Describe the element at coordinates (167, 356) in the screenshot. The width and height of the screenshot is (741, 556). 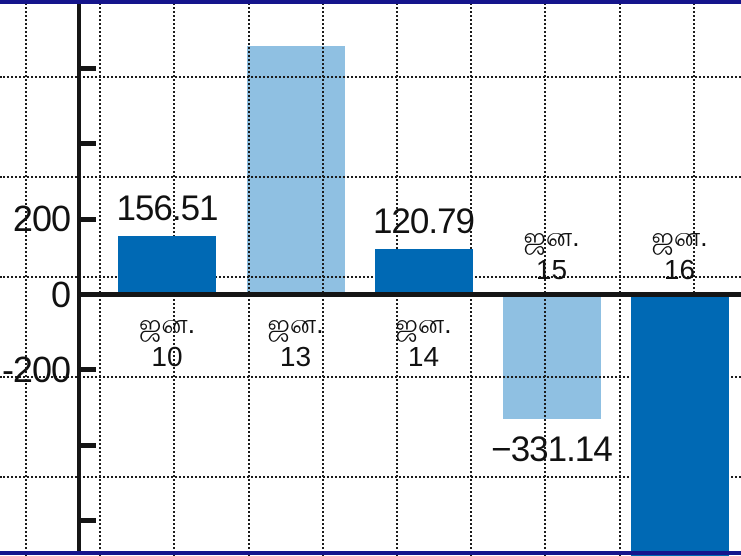
I see `category-day: 10` at that location.